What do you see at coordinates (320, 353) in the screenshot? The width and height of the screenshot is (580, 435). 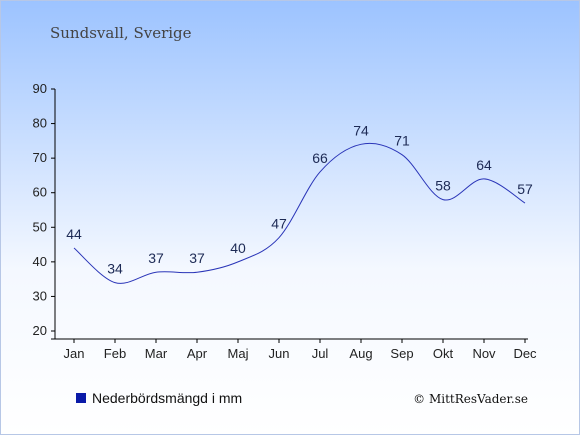 I see `x-tick-label: Jul` at bounding box center [320, 353].